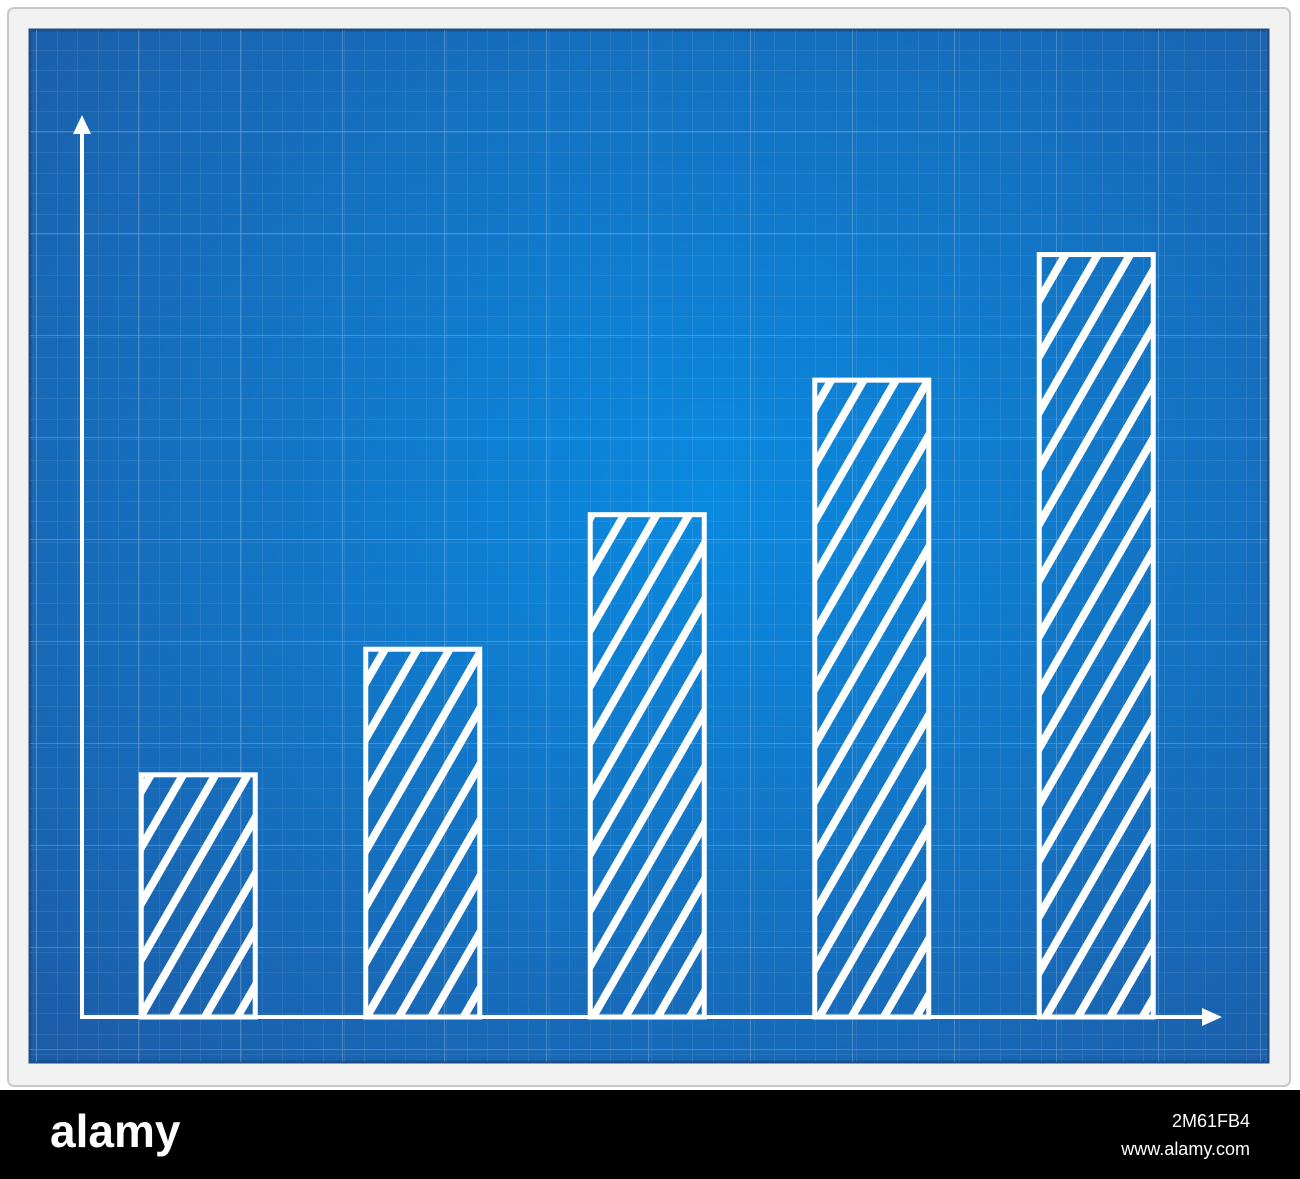  What do you see at coordinates (1211, 1121) in the screenshot?
I see `footer-image-id: 2M61FB4` at bounding box center [1211, 1121].